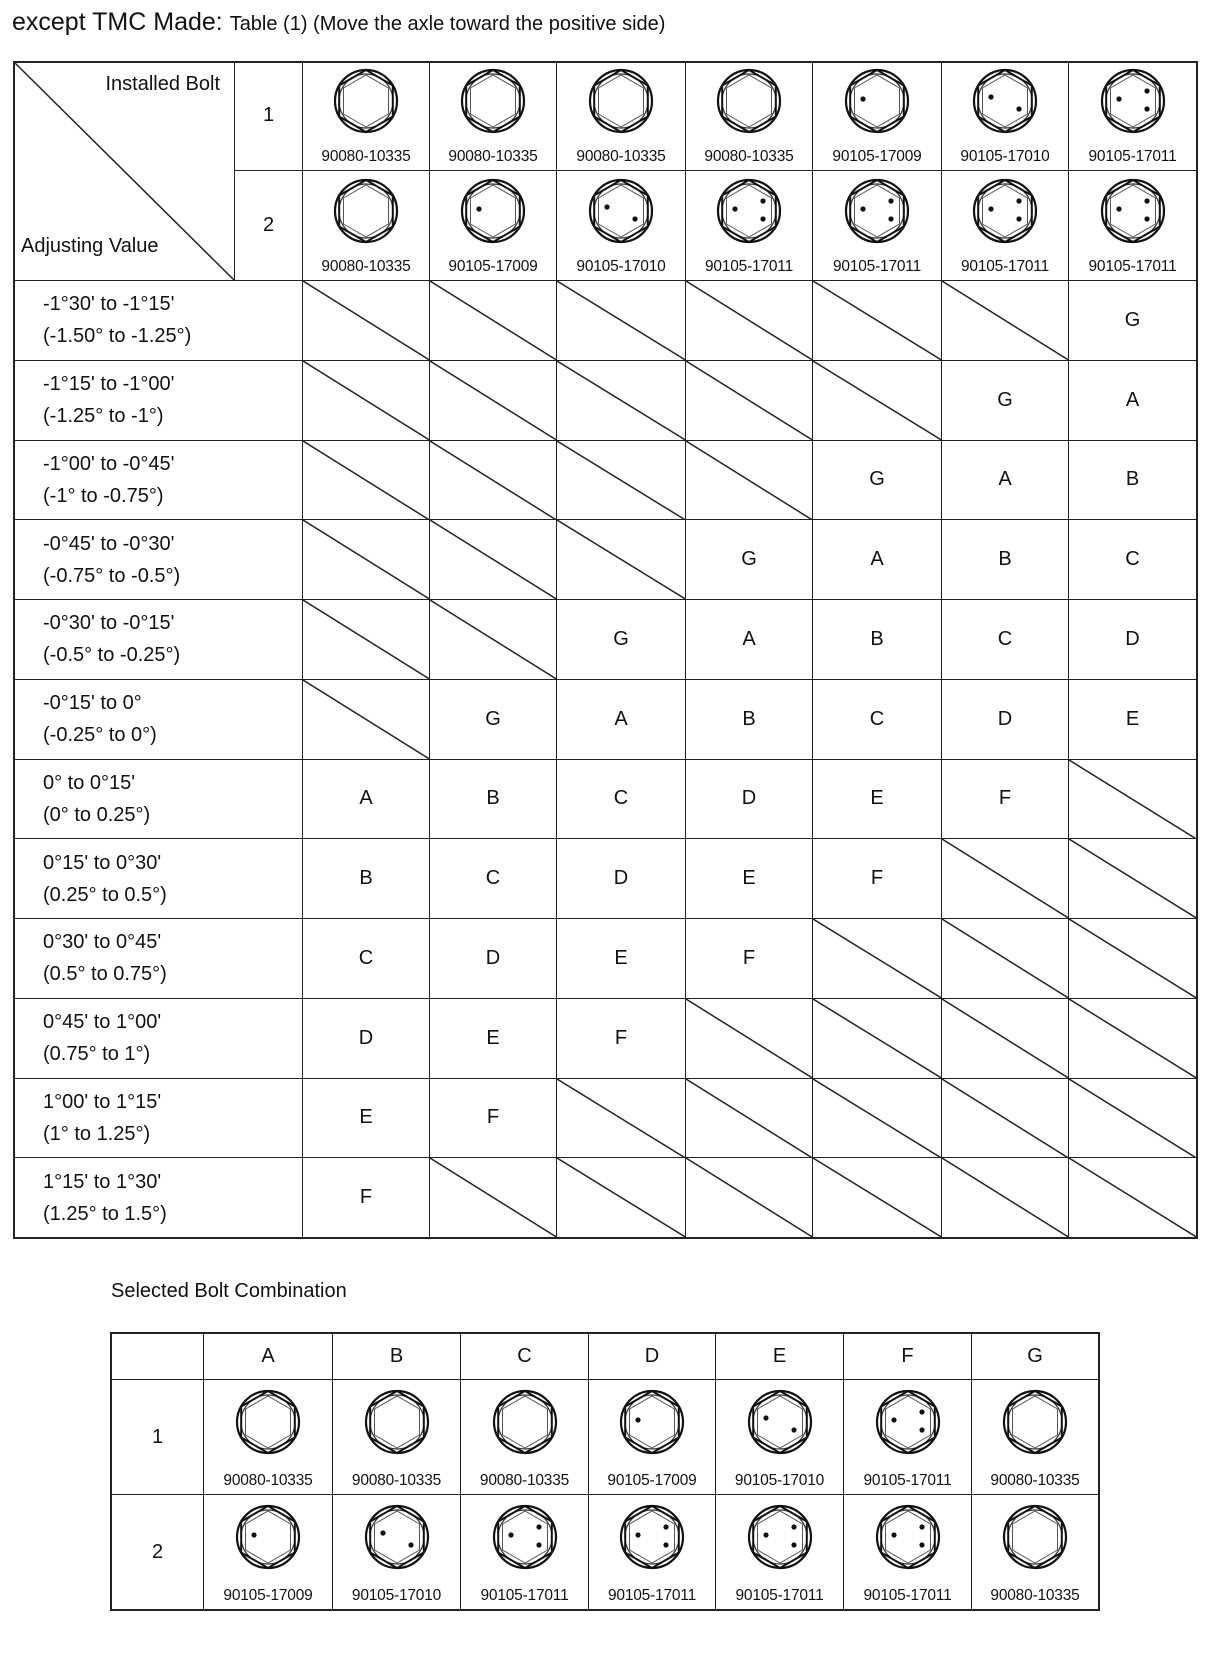 The image size is (1210, 1668). I want to click on adjusting-range-label: 0°30' to 0°45' (0.5° to 0.75°), so click(159, 959).